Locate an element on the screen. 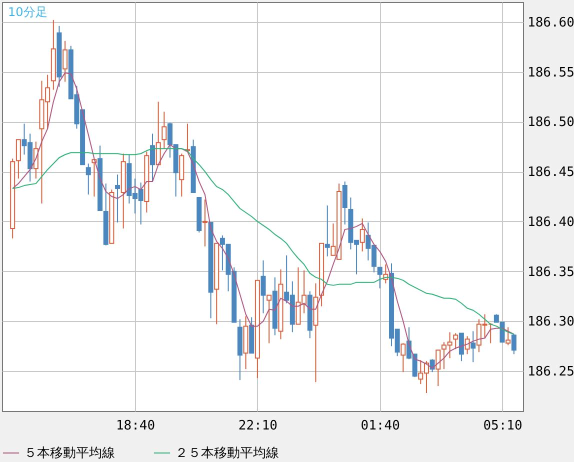  y-tick-label: 186.30 is located at coordinates (551, 322).